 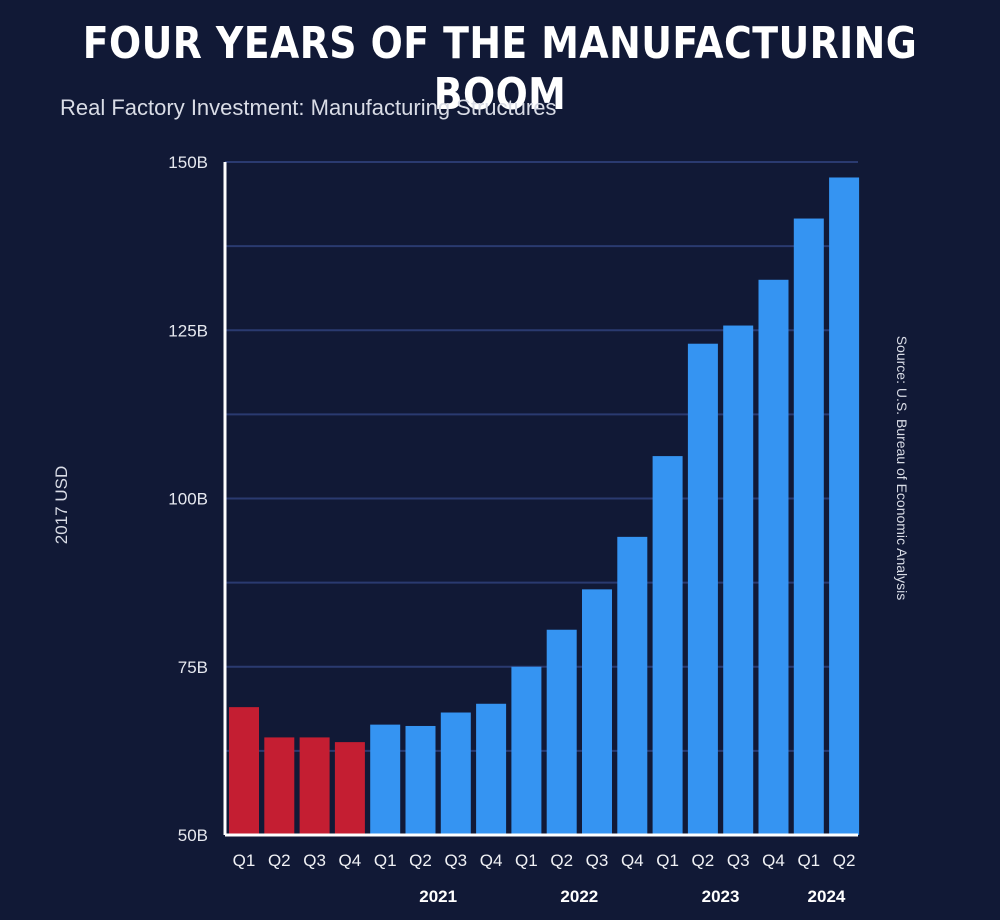 I want to click on year-label: 2022, so click(x=579, y=896).